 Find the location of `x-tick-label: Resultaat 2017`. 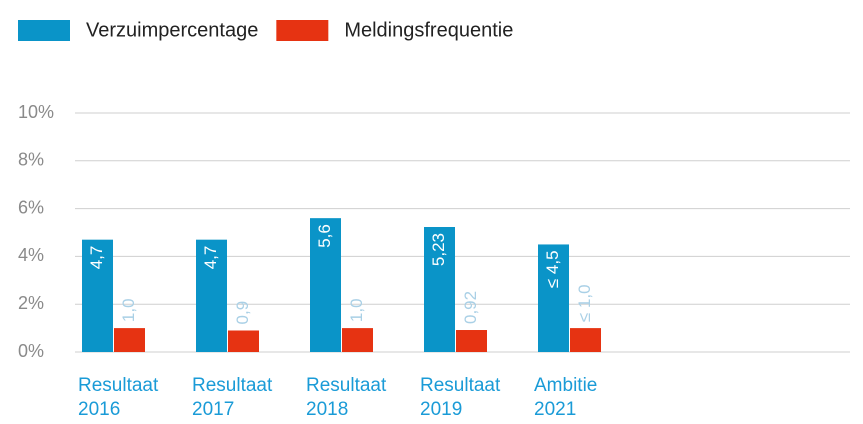

x-tick-label: Resultaat 2017 is located at coordinates (232, 397).